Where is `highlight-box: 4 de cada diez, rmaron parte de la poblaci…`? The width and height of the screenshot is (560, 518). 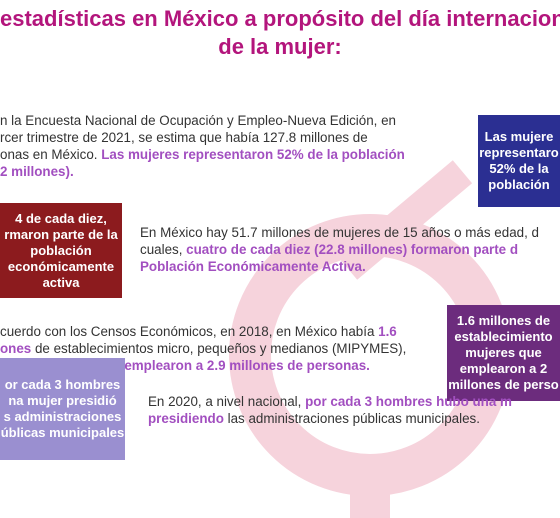 highlight-box: 4 de cada diez, rmaron parte de la poblaci… is located at coordinates (61, 250).